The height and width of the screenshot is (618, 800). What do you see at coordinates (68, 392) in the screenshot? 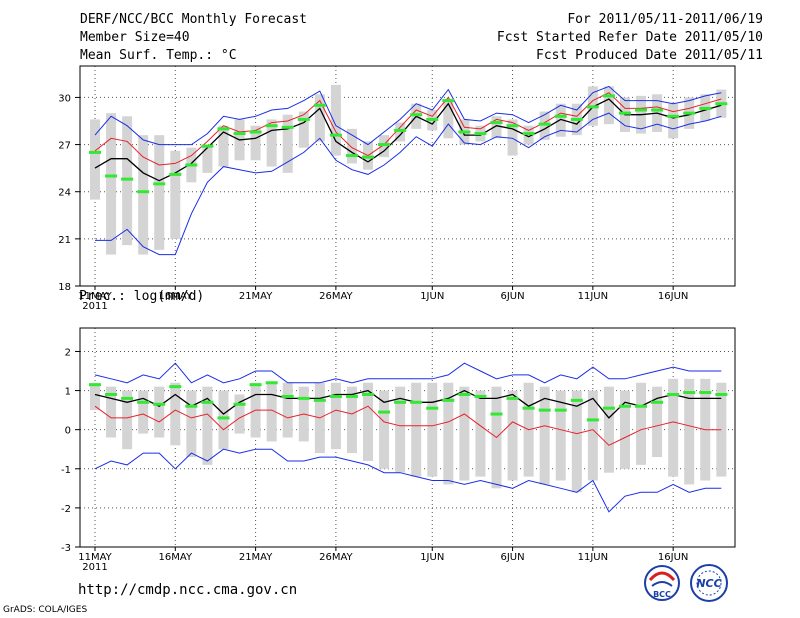
I see `precip-ytick-label: 1` at bounding box center [68, 392].